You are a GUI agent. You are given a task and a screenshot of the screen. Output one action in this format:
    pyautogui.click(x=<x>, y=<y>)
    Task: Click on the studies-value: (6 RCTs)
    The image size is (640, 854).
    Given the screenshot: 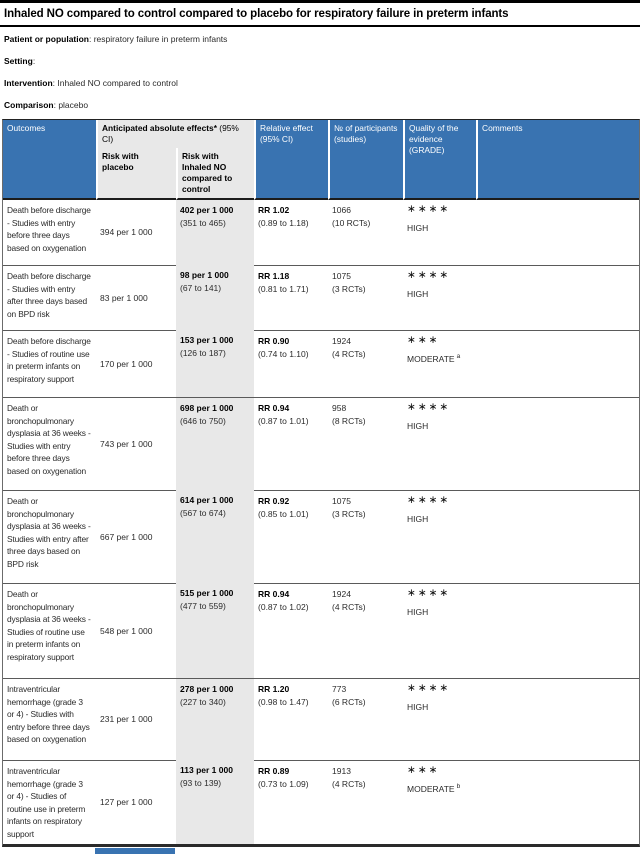 What is the action you would take?
    pyautogui.click(x=349, y=701)
    